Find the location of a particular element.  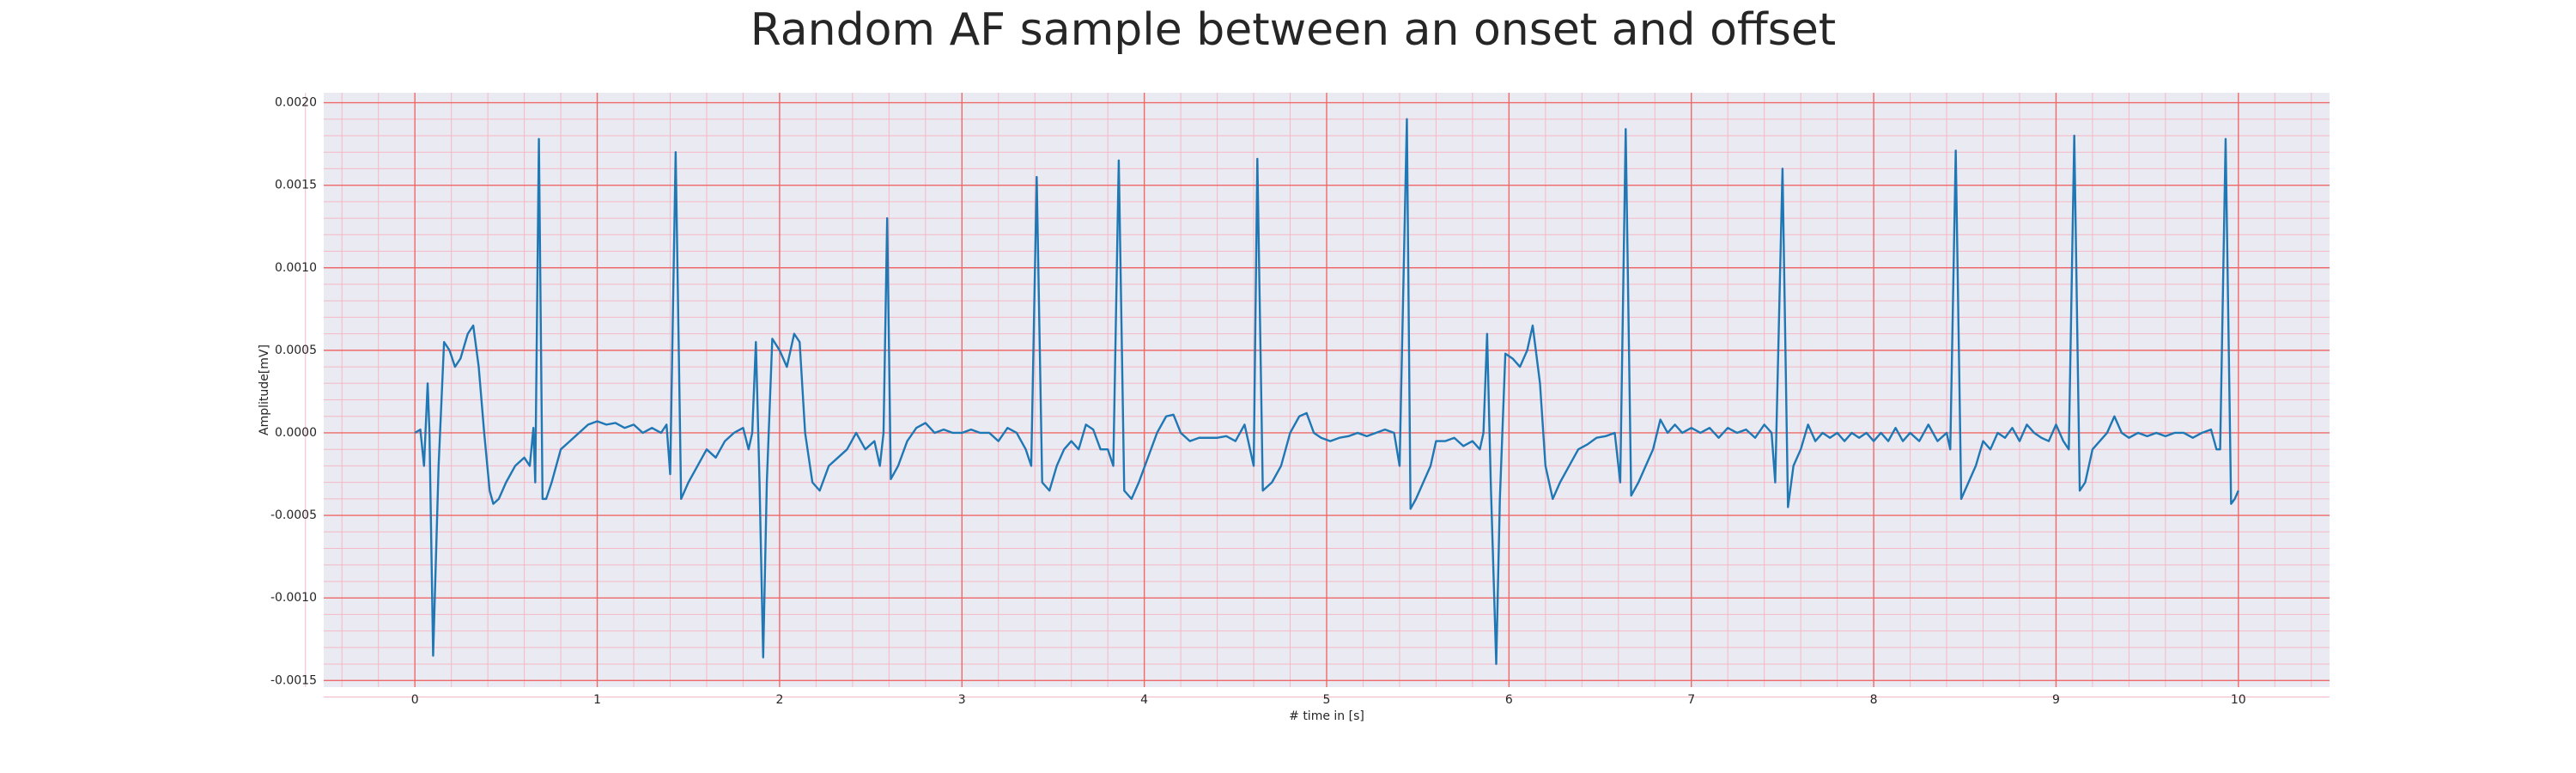

y-tick-label: 0.0015 is located at coordinates (296, 185).